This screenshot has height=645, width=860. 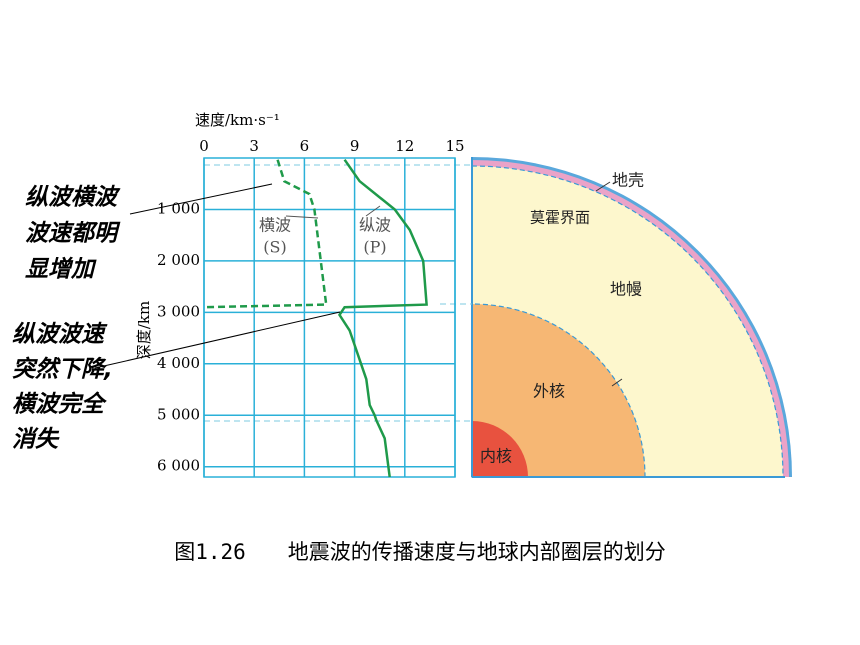 I want to click on annotation: 纵波波速, so click(x=60, y=335).